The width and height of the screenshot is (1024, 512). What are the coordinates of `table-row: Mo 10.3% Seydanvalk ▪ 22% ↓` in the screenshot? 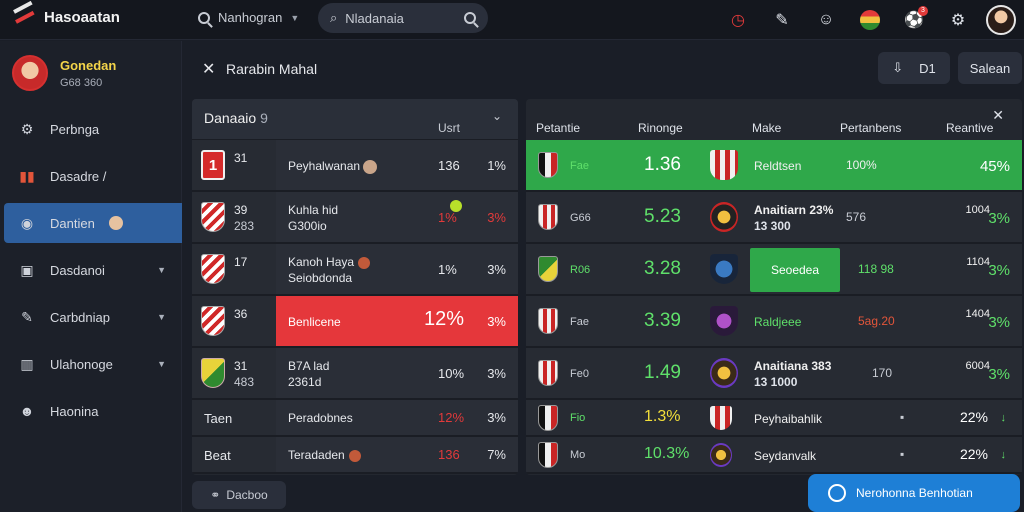 It's located at (774, 455).